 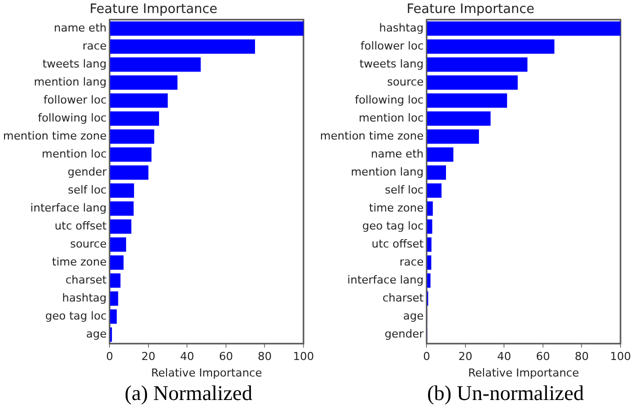 I want to click on text: (a) Normalized, so click(x=189, y=393).